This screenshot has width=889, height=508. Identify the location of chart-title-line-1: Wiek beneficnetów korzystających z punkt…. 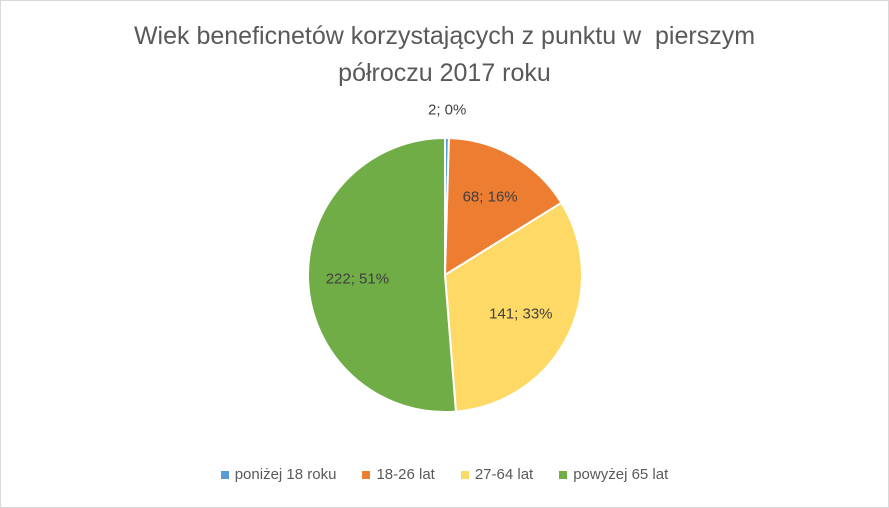
(444, 36).